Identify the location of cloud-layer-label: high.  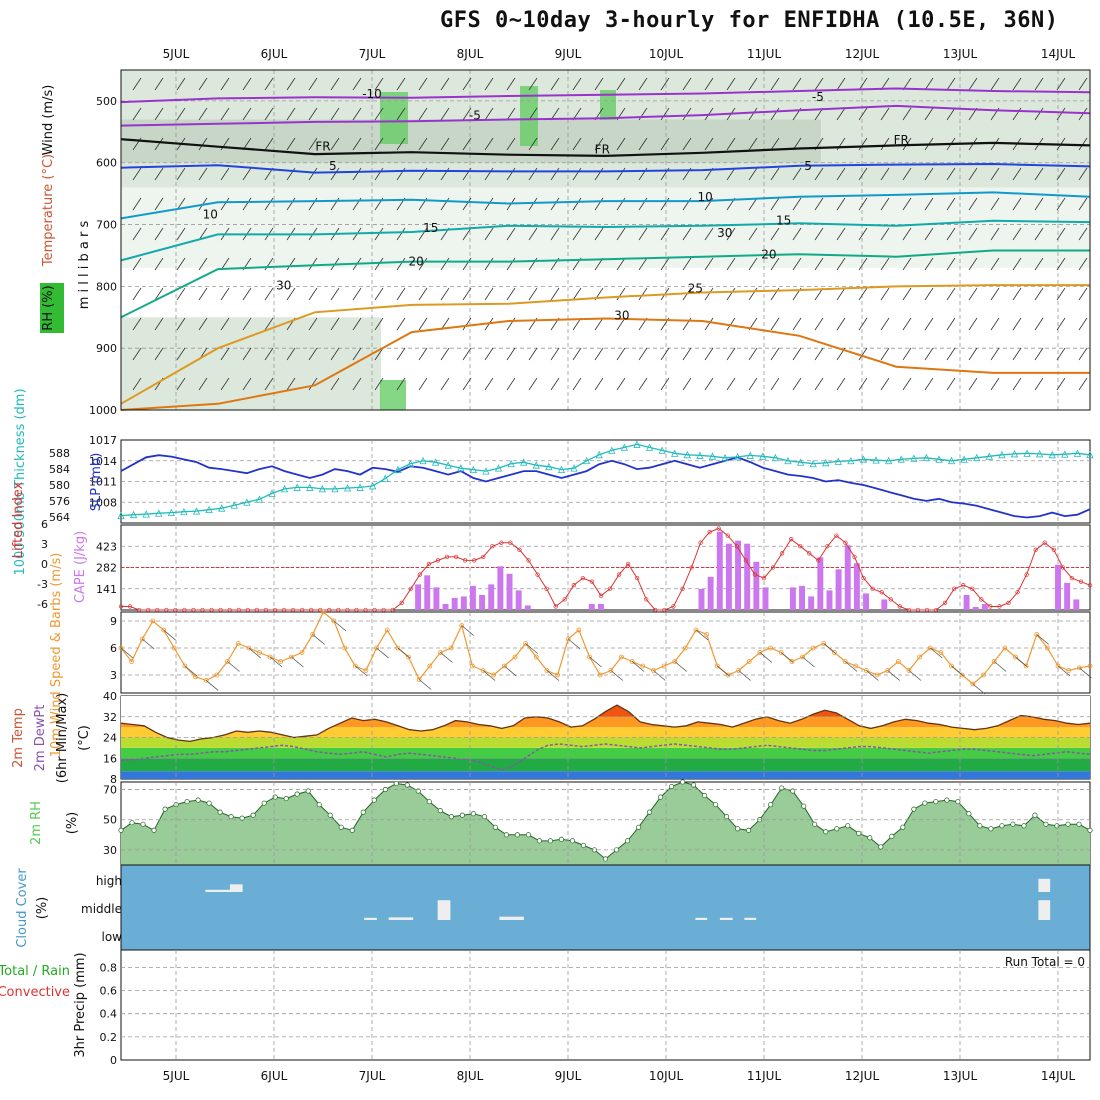
(109, 881).